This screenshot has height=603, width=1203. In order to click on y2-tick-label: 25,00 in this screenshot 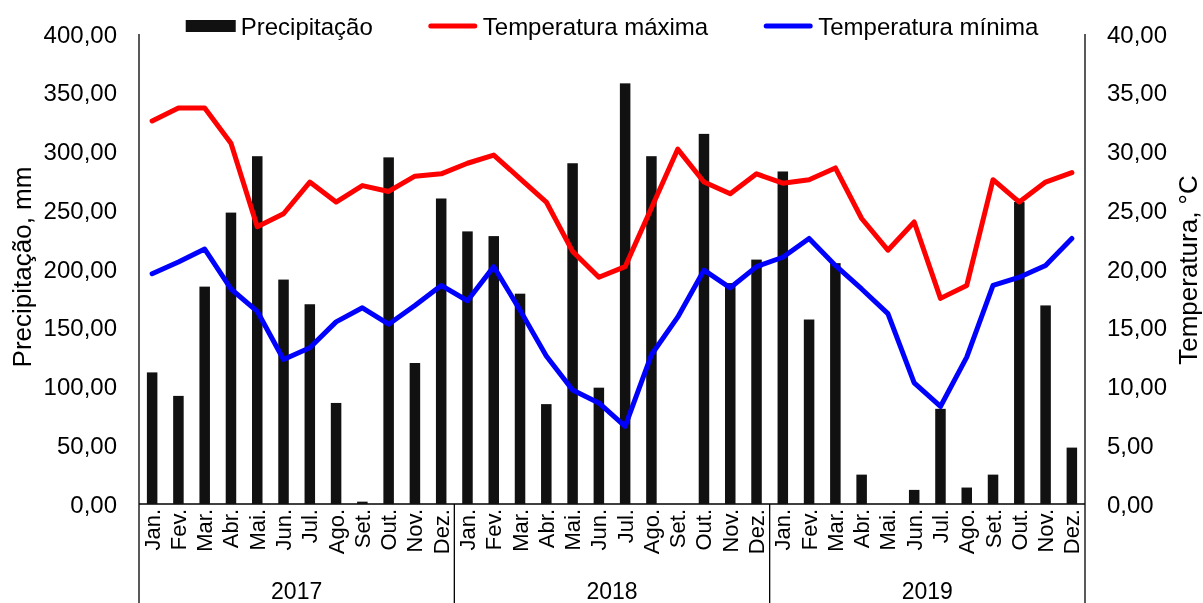, I will do `click(1137, 210)`.